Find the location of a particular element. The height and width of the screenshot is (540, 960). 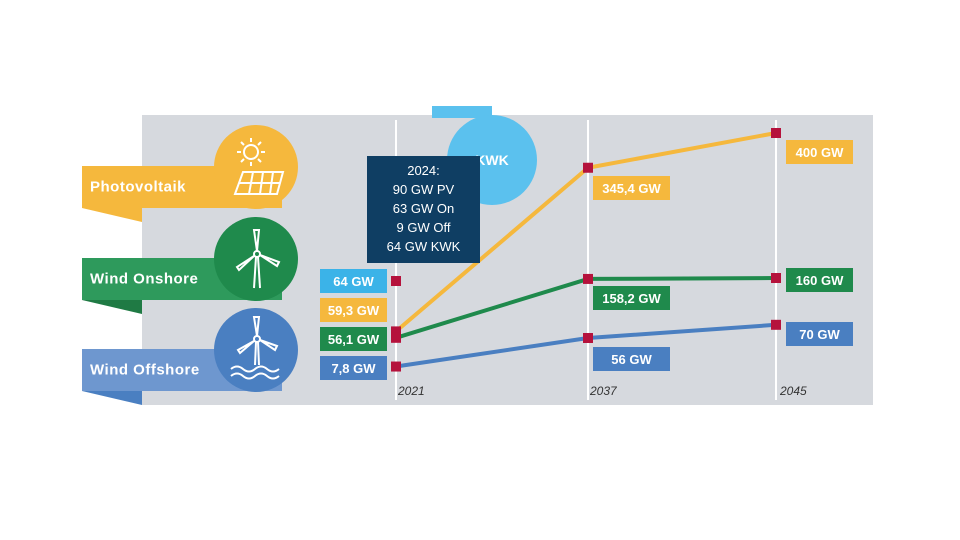

annotation-line-offshore: 9 GW Off is located at coordinates (423, 227).